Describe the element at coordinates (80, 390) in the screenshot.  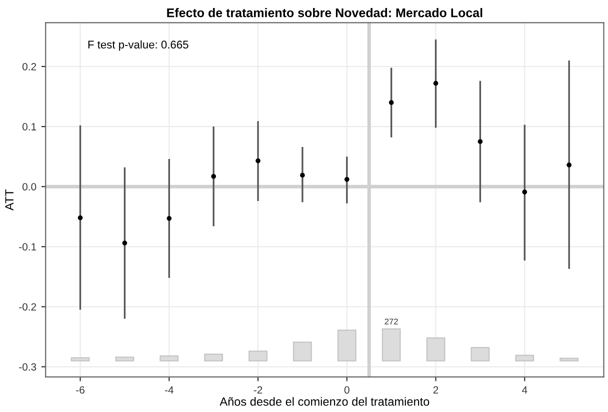
I see `x-tick-label: -6` at that location.